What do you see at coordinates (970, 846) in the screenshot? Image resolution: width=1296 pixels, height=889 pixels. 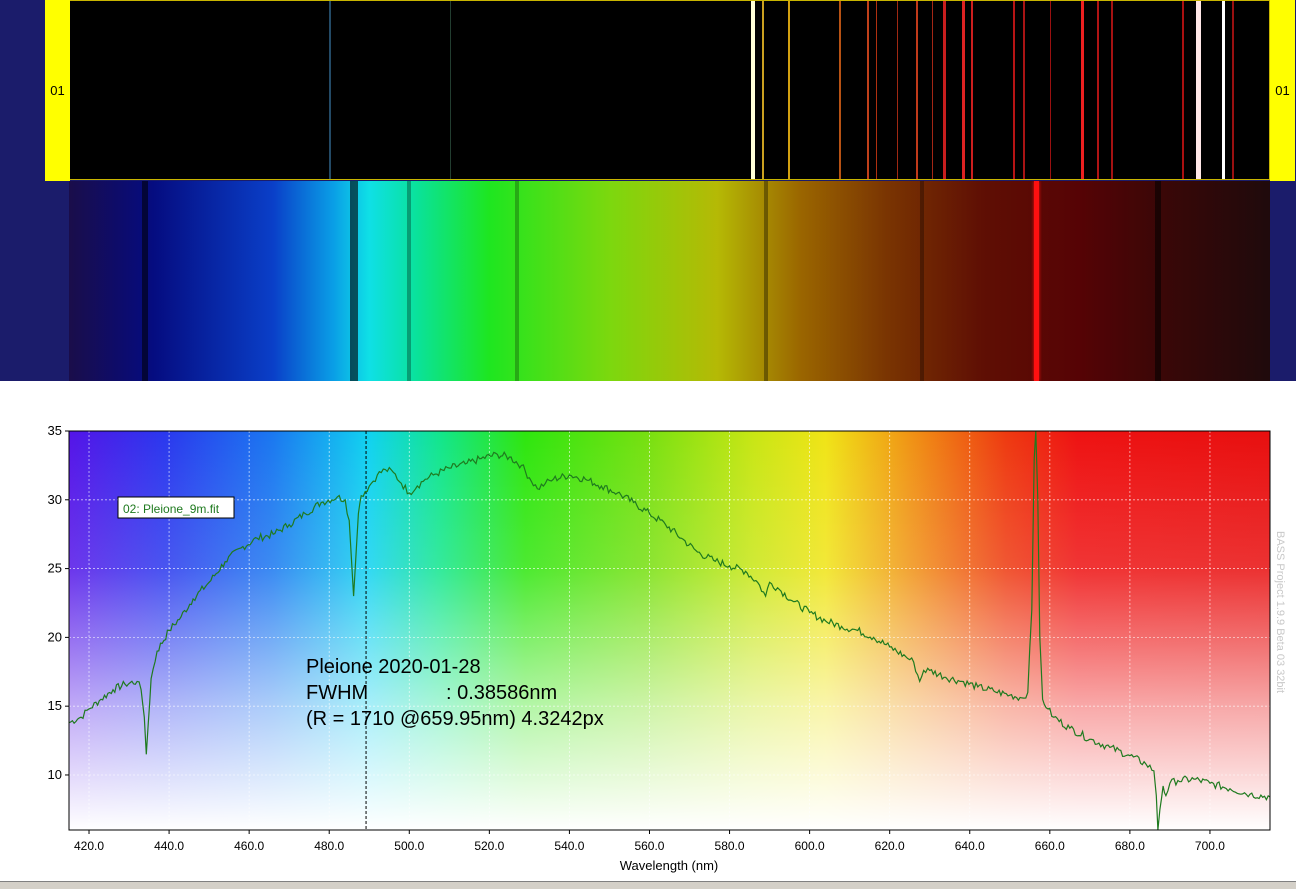 I see `x-tick-label: 640.0` at bounding box center [970, 846].